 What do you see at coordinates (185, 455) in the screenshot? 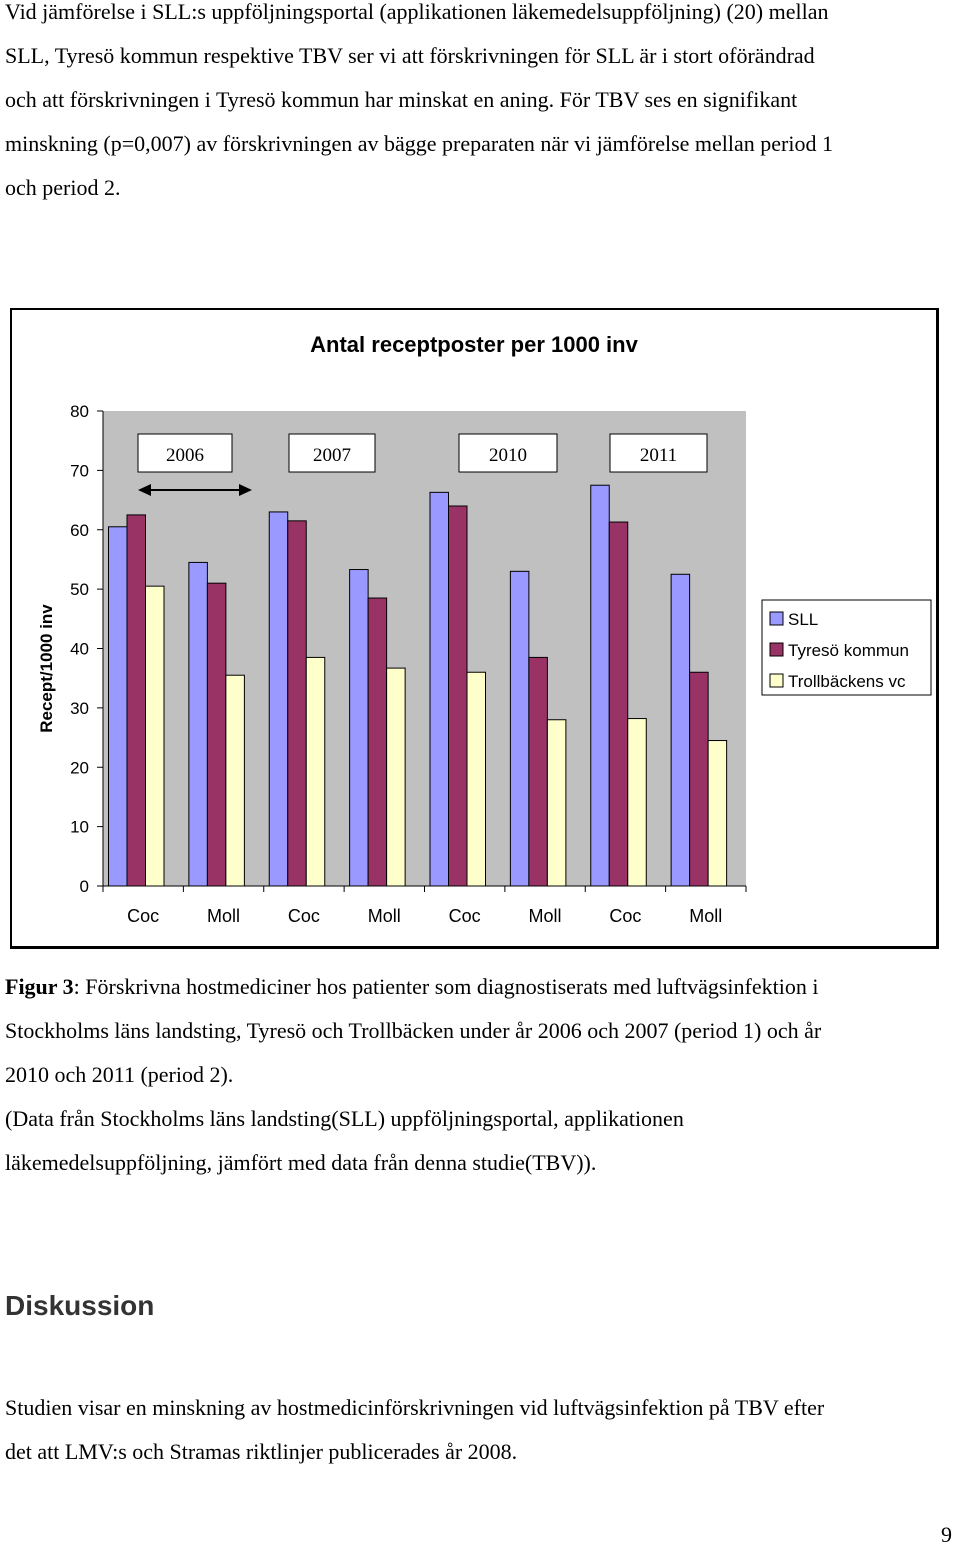
I see `year-label: 2006` at bounding box center [185, 455].